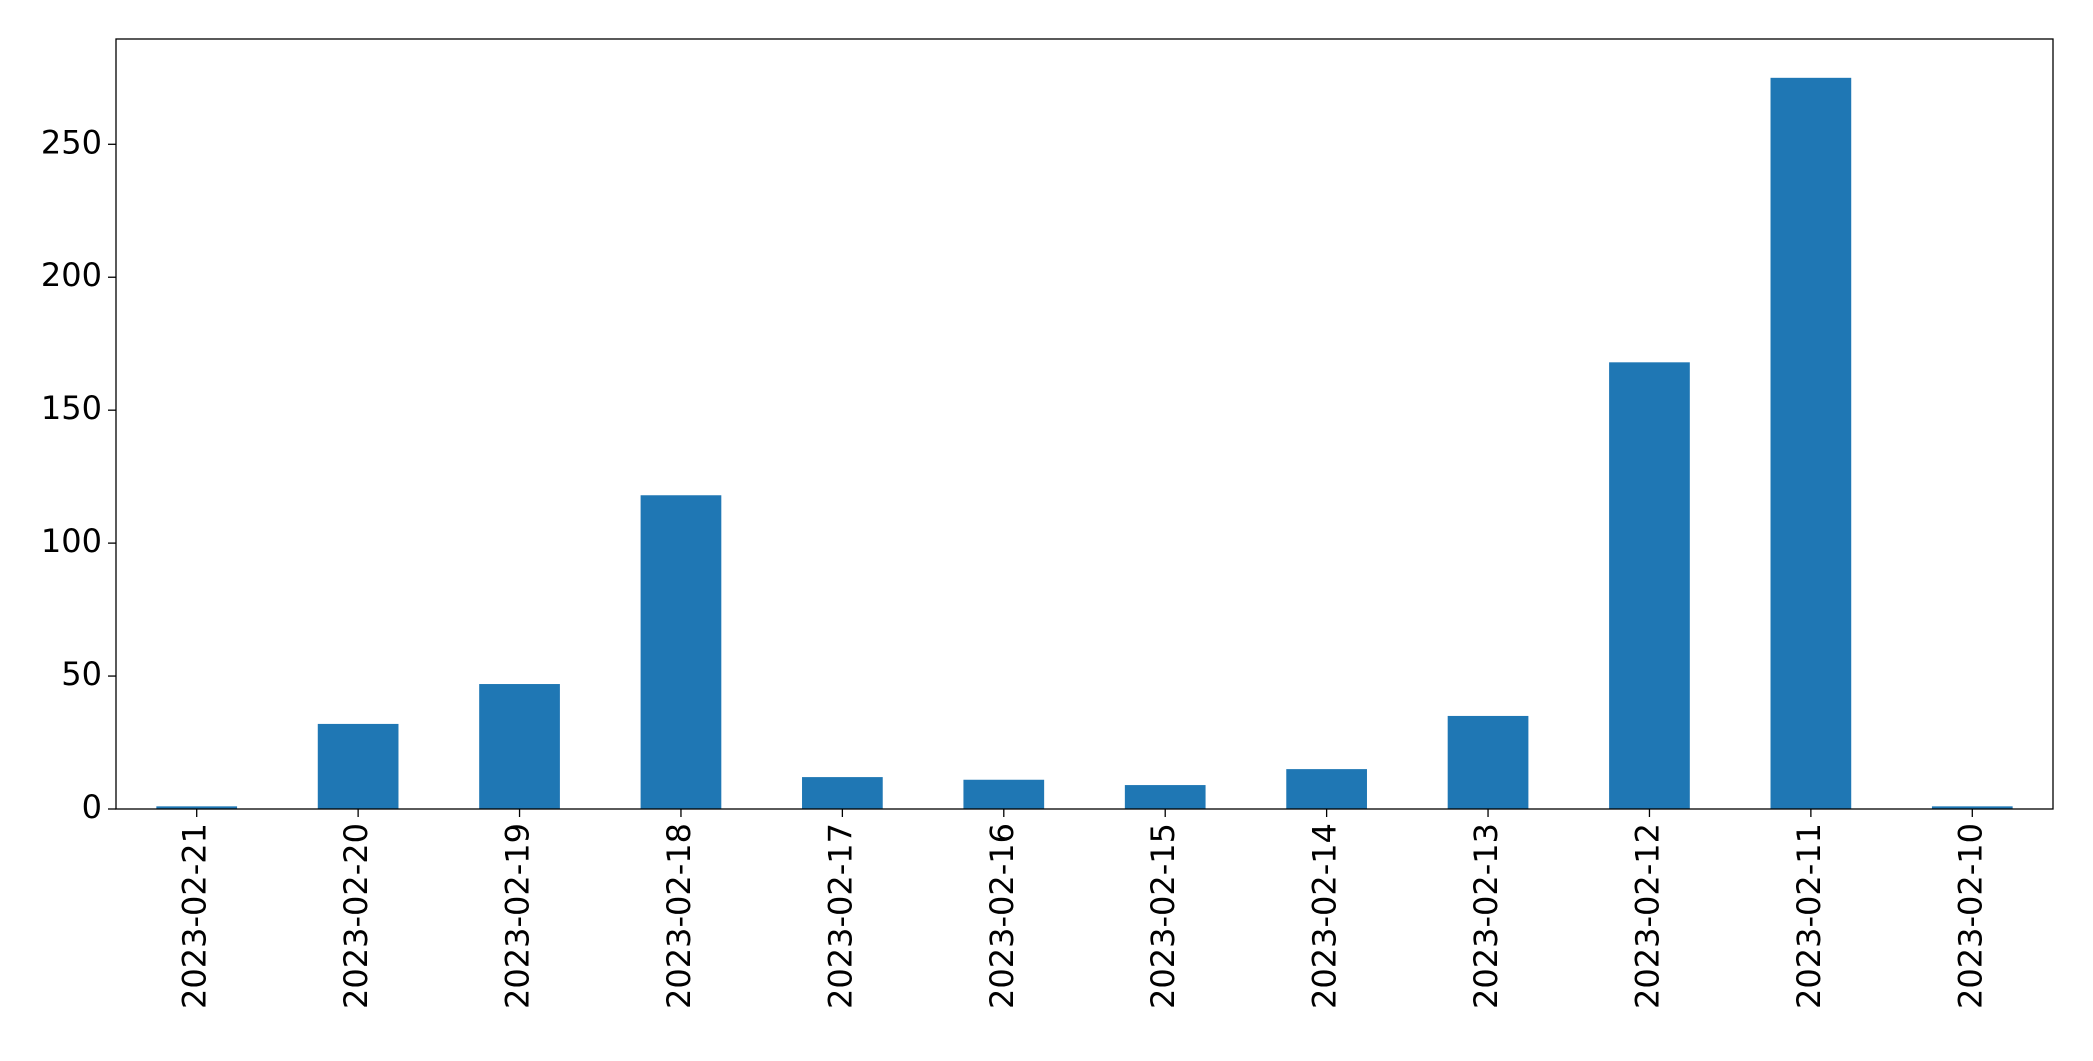 The width and height of the screenshot is (2093, 1061). I want to click on x-tick-label: 2023-02-11, so click(1809, 916).